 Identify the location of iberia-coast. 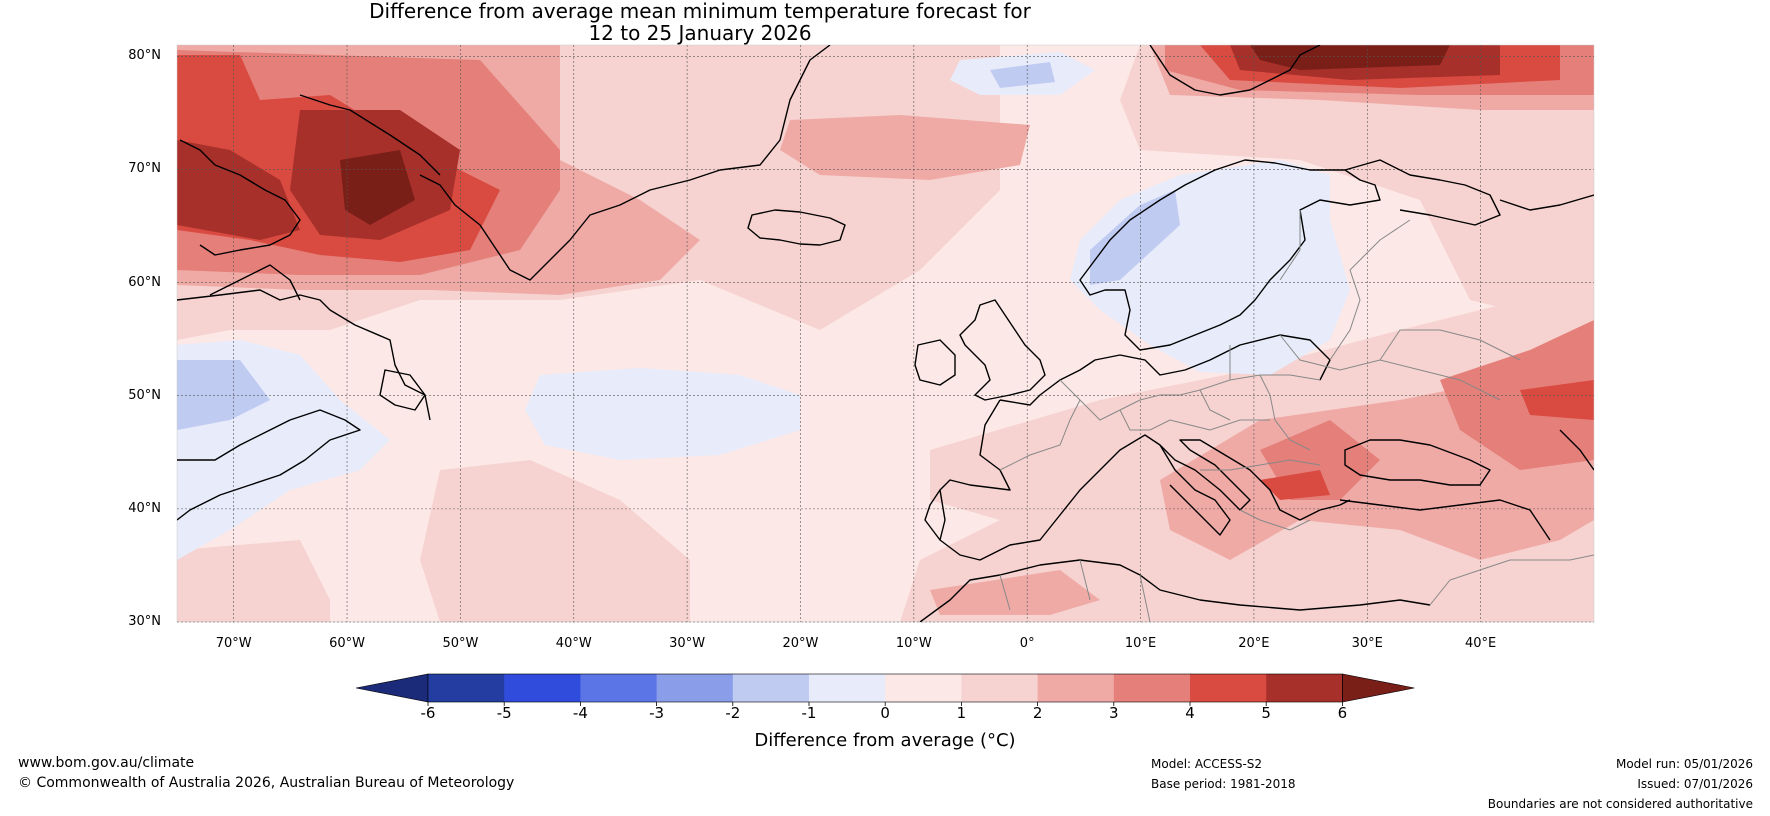
(932, 515).